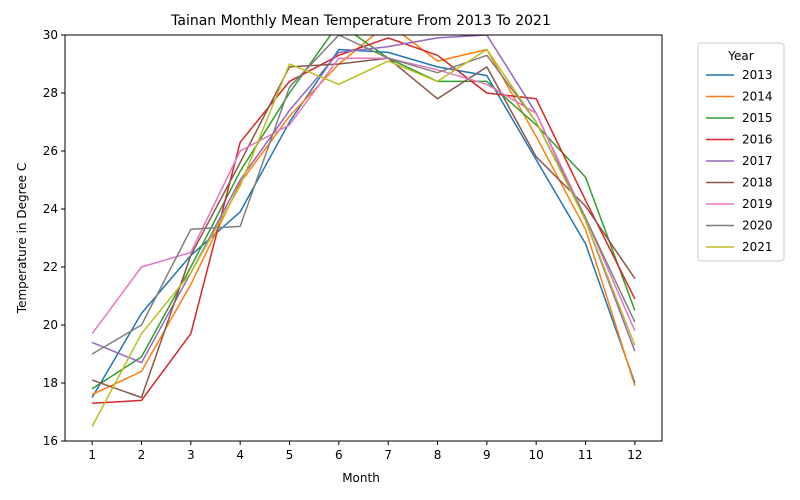 This screenshot has width=800, height=500. What do you see at coordinates (757, 161) in the screenshot?
I see `legend-label-2017: 2017` at bounding box center [757, 161].